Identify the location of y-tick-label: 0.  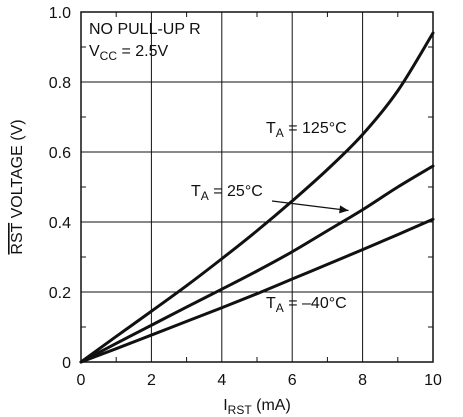
(66, 363).